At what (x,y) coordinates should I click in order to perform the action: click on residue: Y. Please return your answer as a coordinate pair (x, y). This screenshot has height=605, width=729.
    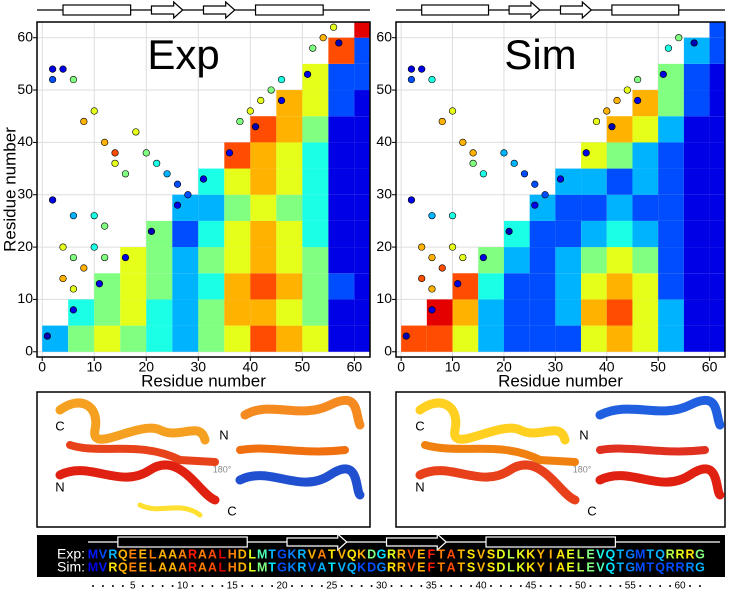
    Looking at the image, I should click on (541, 554).